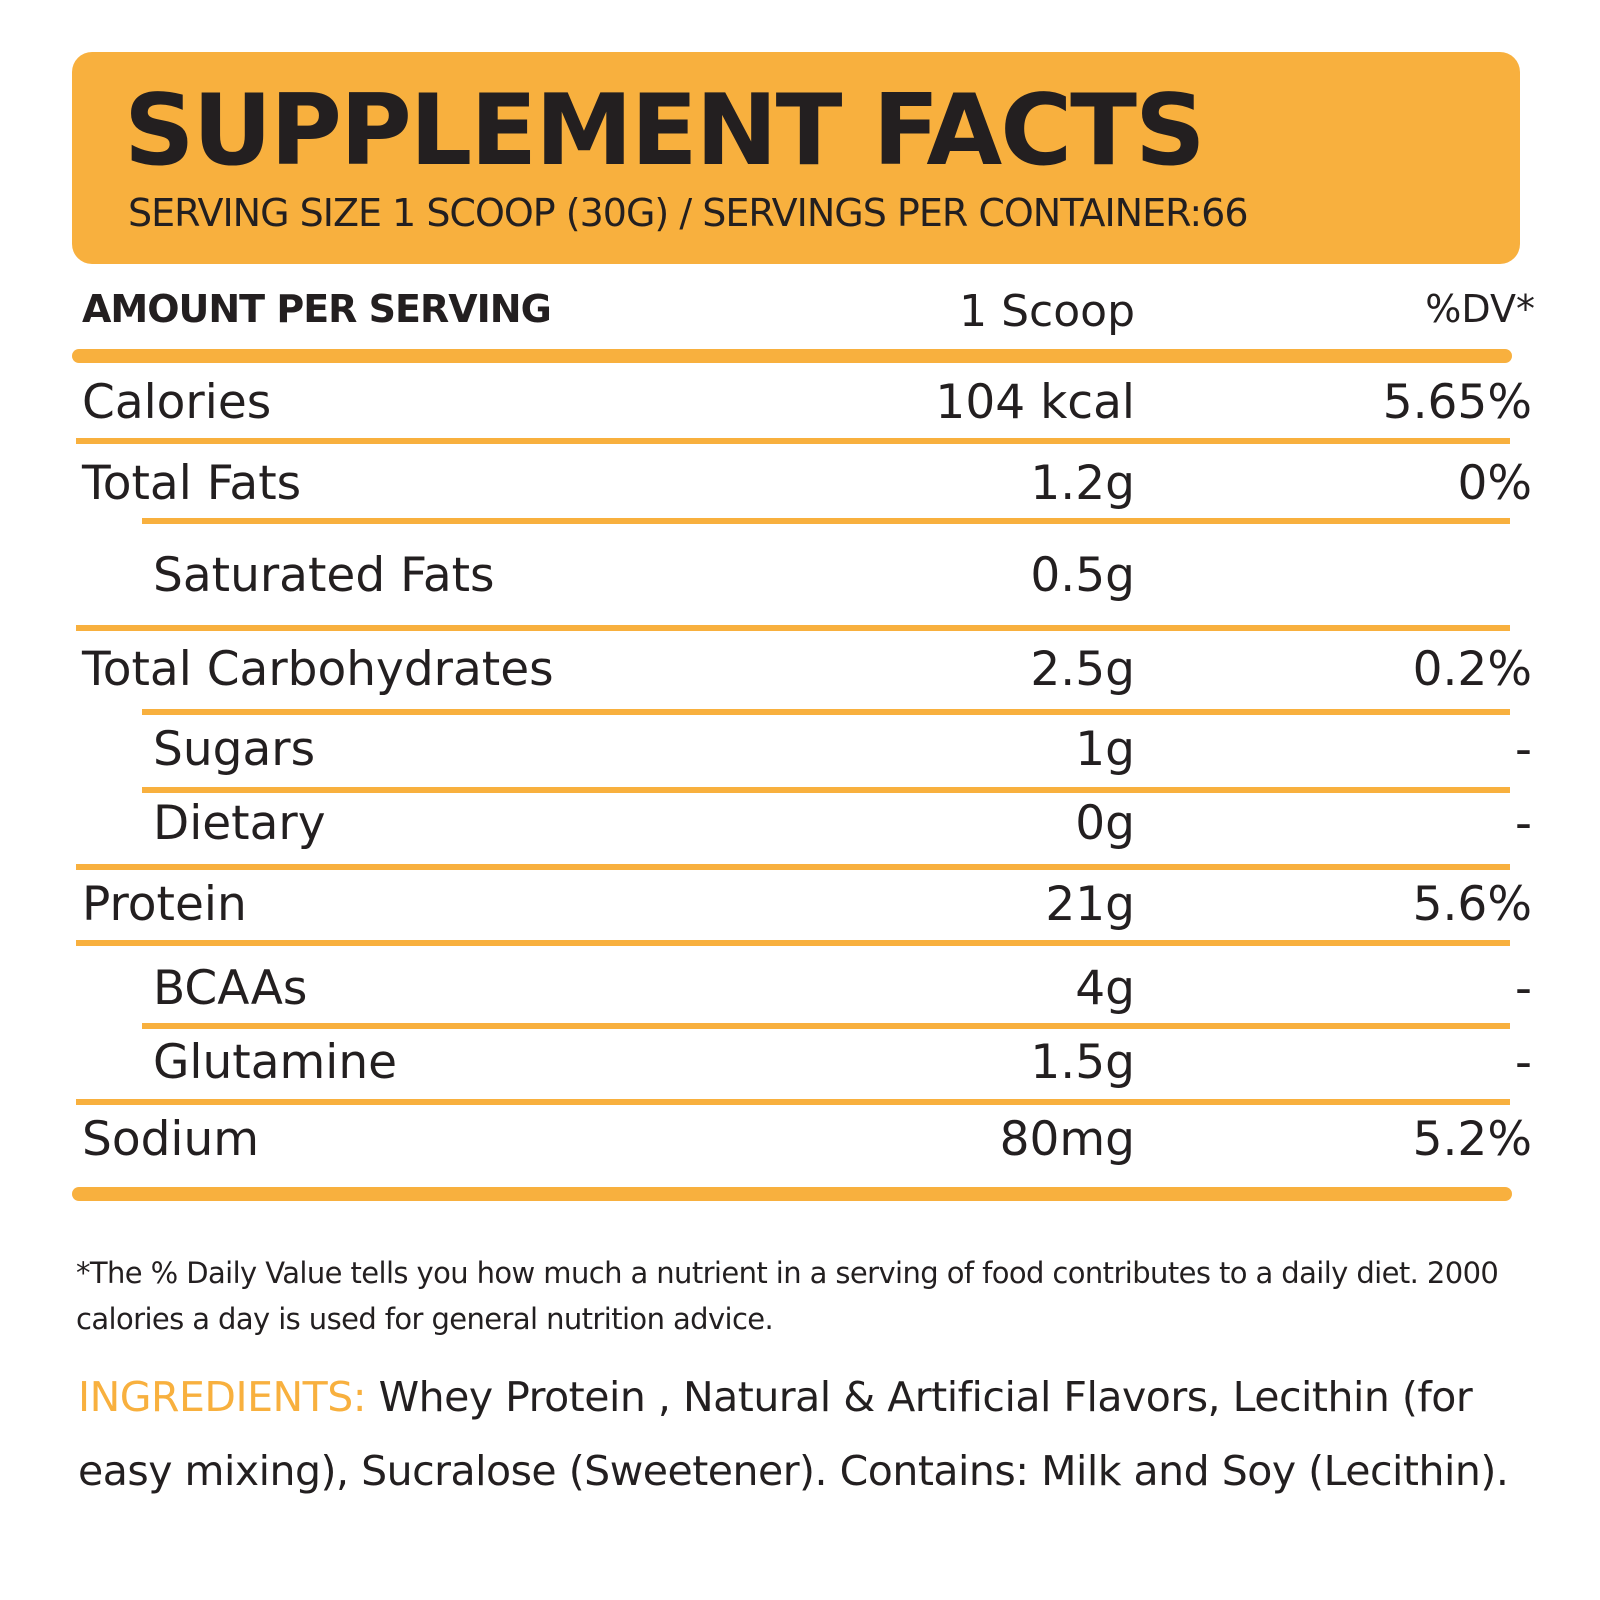 This screenshot has height=1600, width=1600. What do you see at coordinates (1082, 669) in the screenshot?
I see `nutrient-amount: 2.5g` at bounding box center [1082, 669].